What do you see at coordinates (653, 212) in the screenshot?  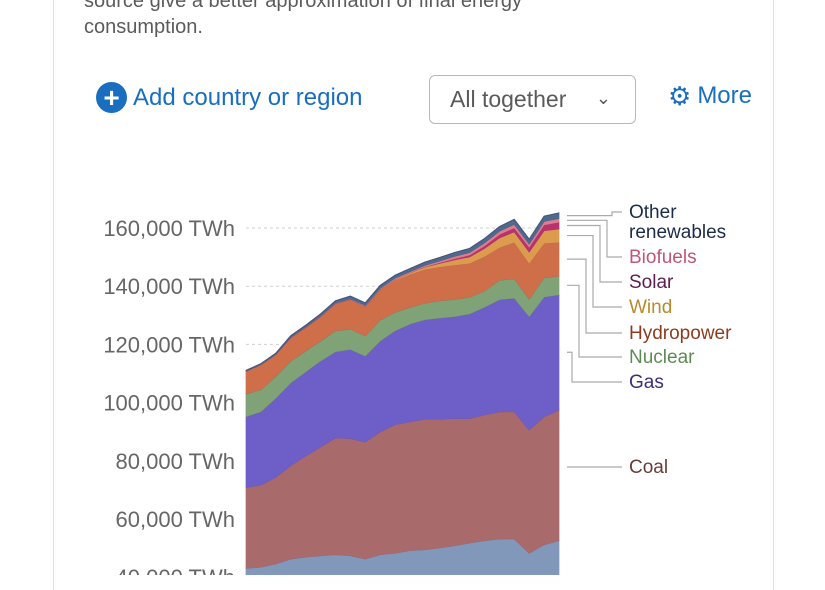 I see `legend-label-other-renewables: Other` at bounding box center [653, 212].